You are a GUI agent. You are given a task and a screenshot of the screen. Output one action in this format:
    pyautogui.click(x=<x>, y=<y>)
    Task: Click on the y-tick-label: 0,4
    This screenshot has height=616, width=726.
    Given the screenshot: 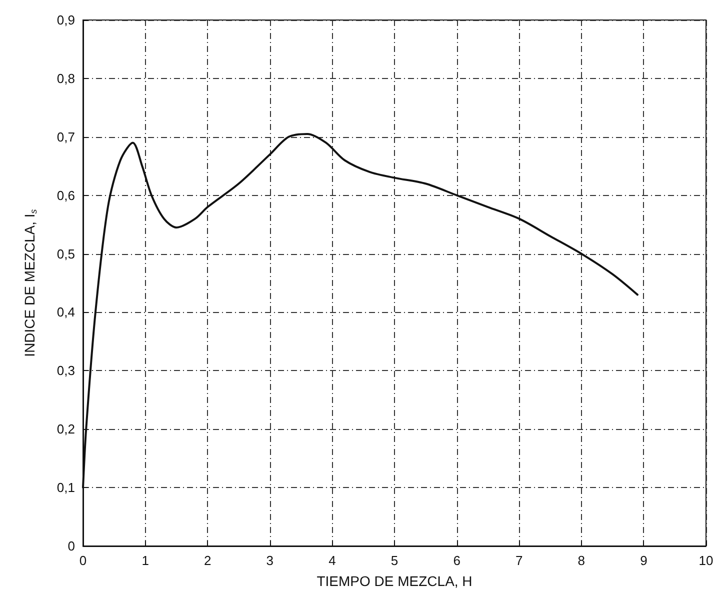 What is the action you would take?
    pyautogui.click(x=65, y=312)
    